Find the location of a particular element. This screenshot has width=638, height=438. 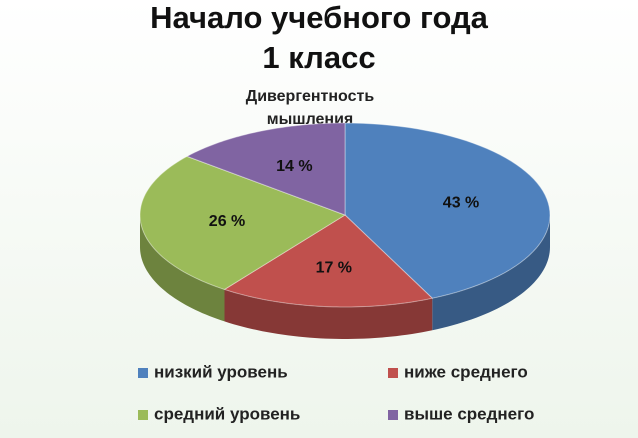

legend-label: ниже среднего is located at coordinates (466, 371).